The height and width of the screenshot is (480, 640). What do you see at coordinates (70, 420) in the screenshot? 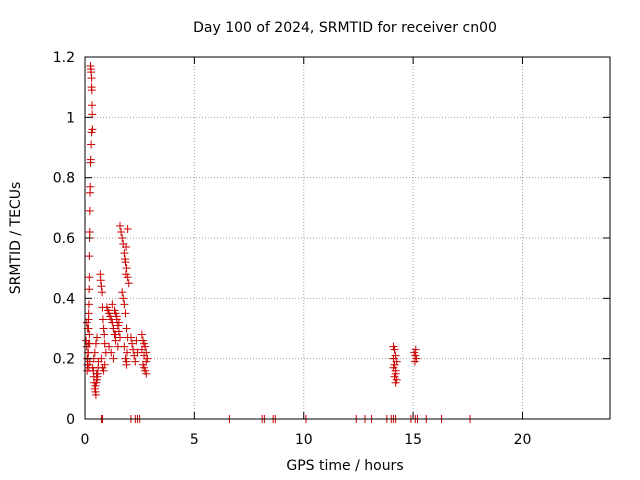
I see `y-tick-label: 0` at bounding box center [70, 420].